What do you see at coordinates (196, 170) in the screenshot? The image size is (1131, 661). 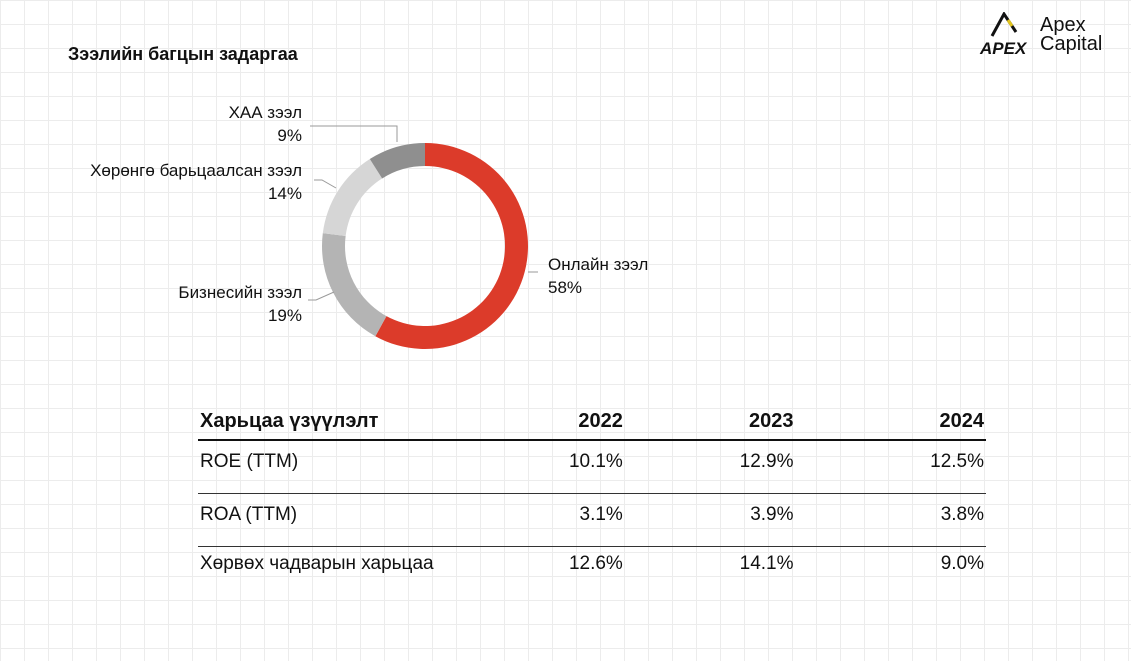 I see `slice-label-2: Хөрөнгө барьцаалсан зээл` at bounding box center [196, 170].